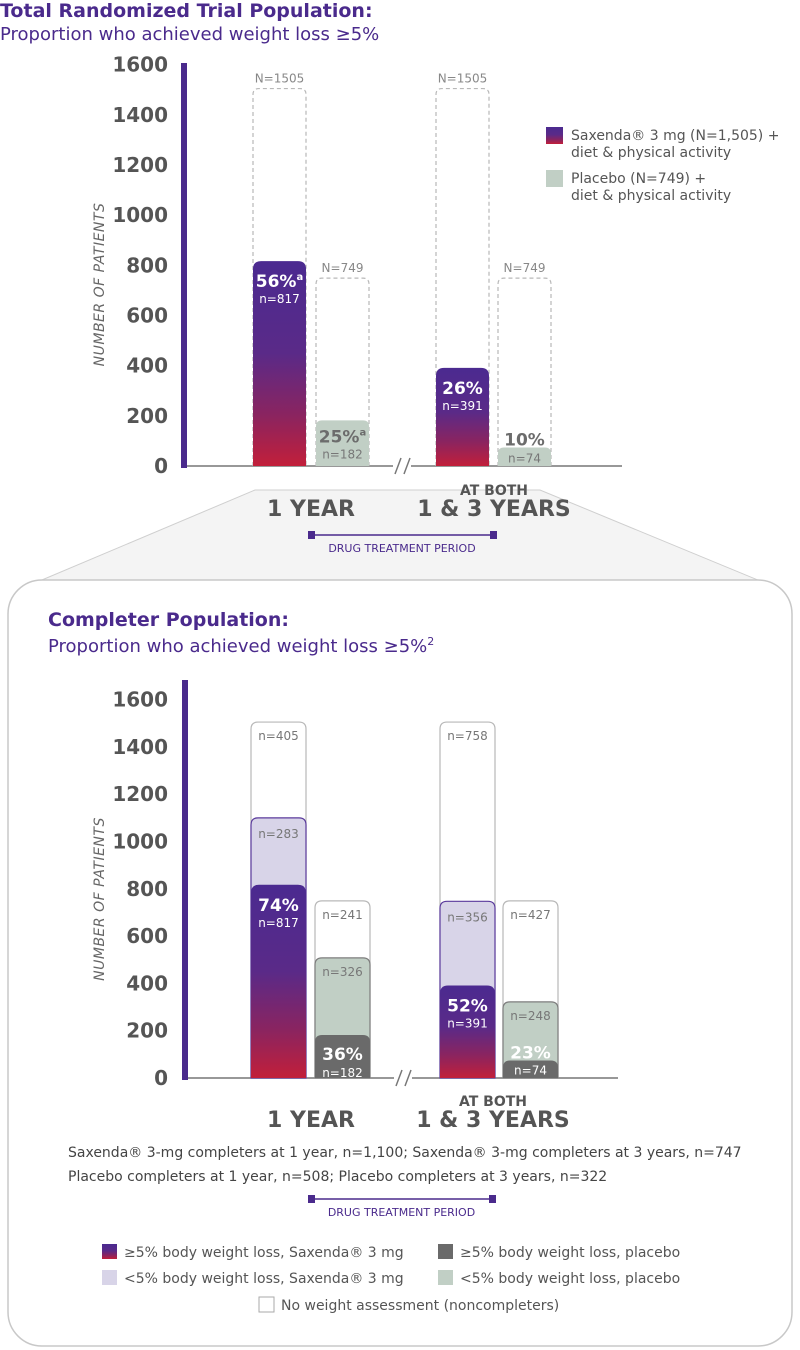 The image size is (800, 1350). I want to click on placebo-above5-n: n=74, so click(530, 1070).